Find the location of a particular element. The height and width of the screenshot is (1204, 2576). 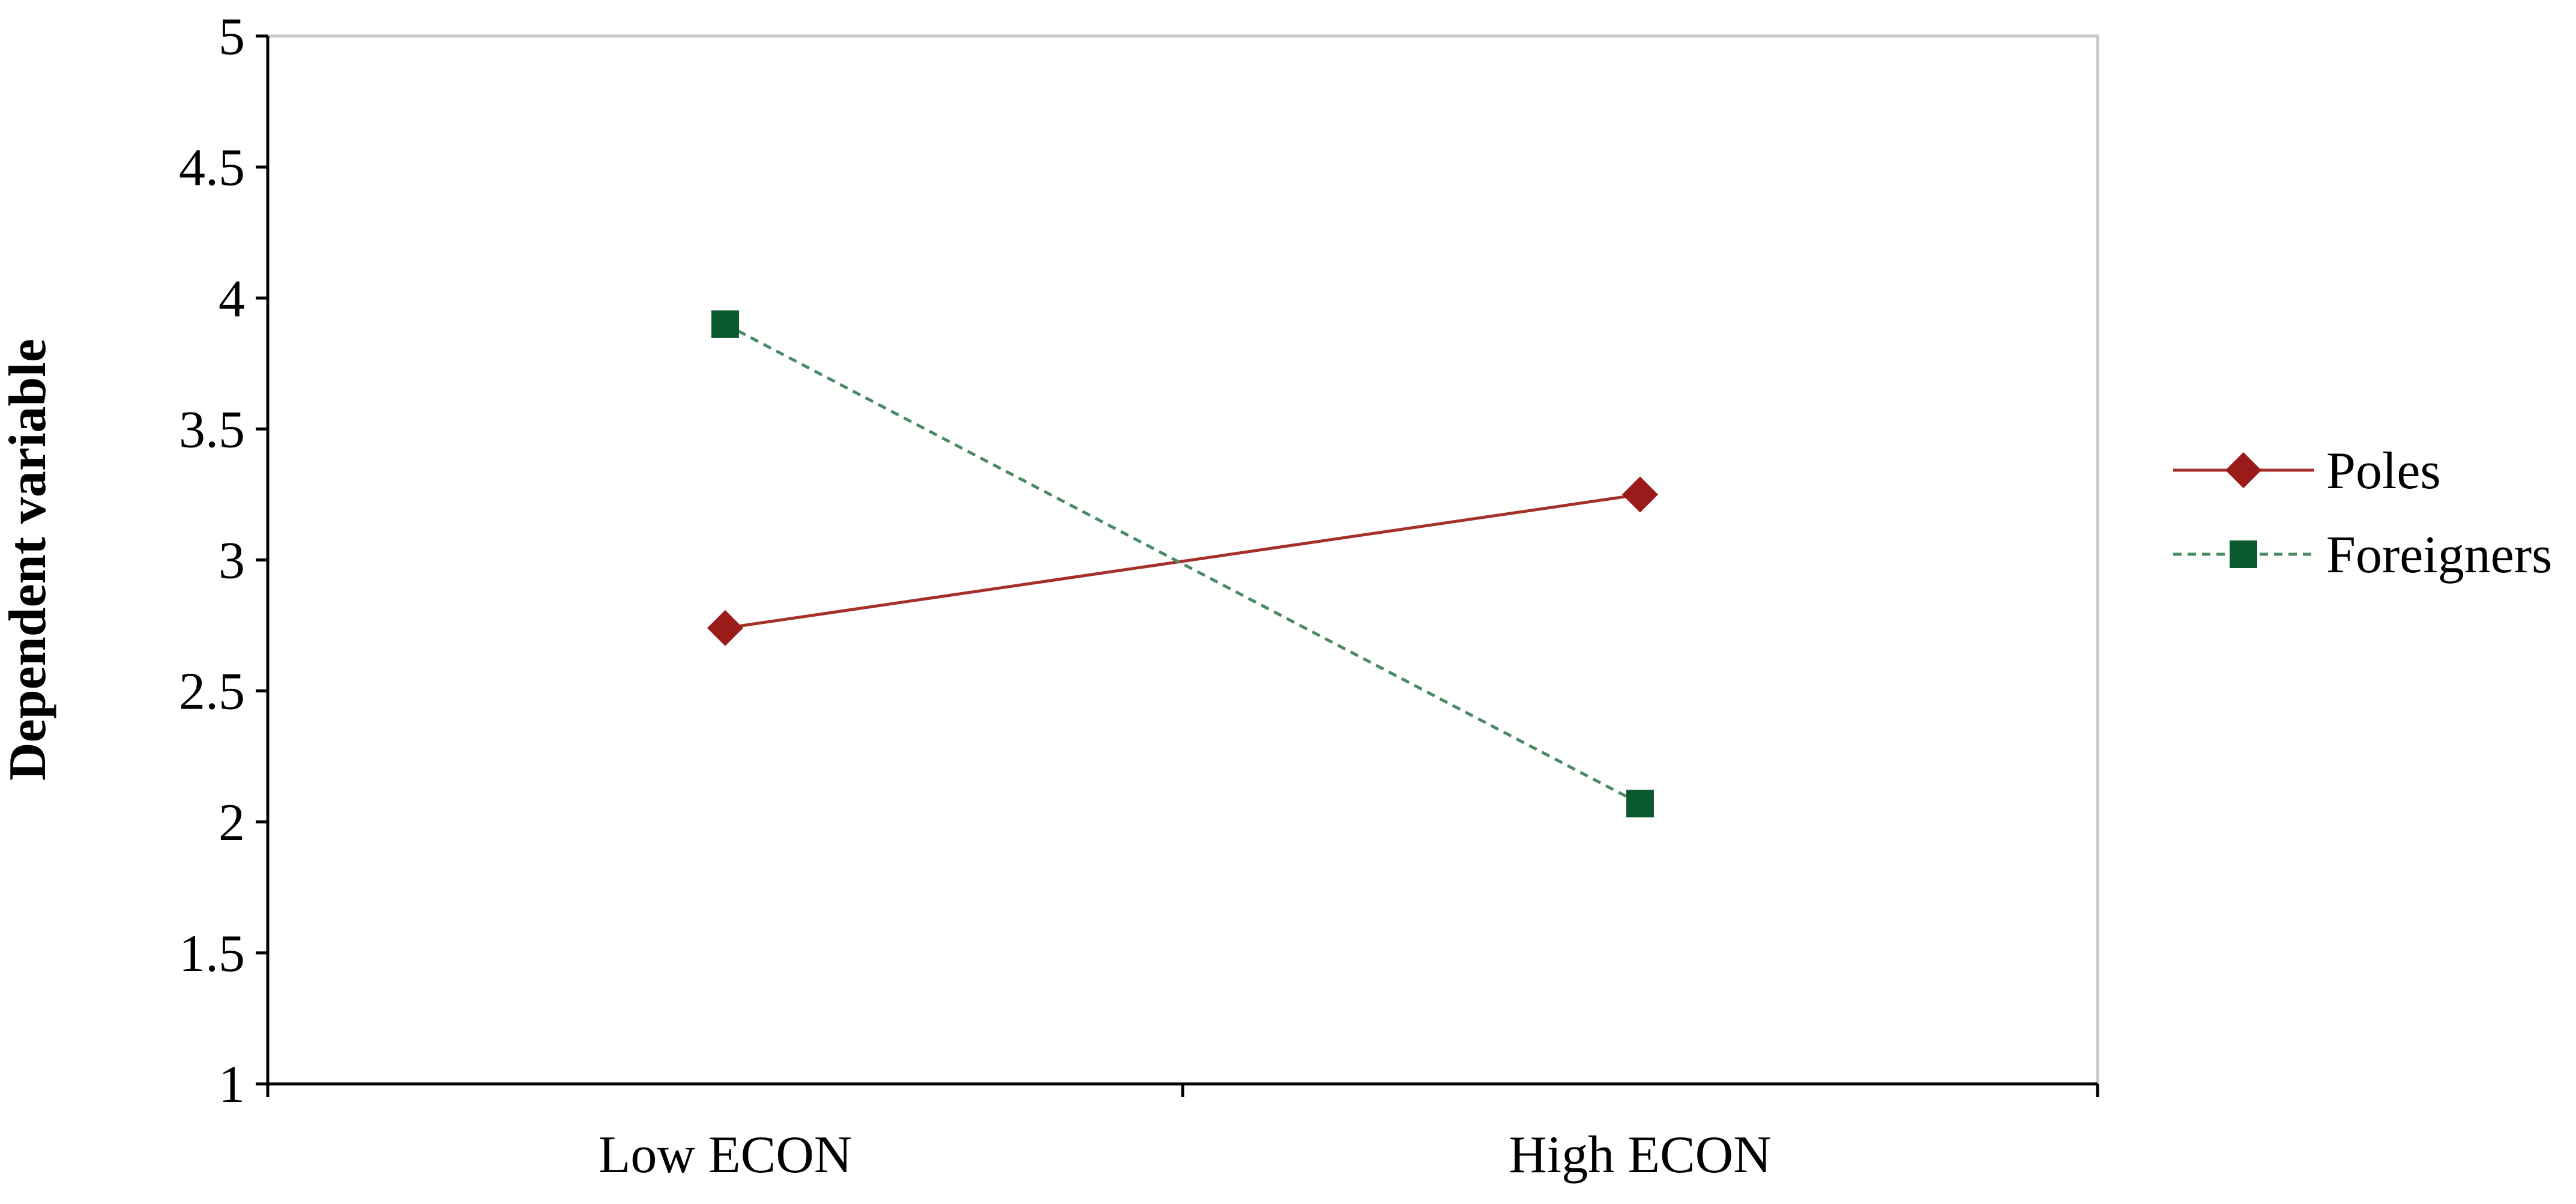

y-tick-label: 3 is located at coordinates (232, 561).